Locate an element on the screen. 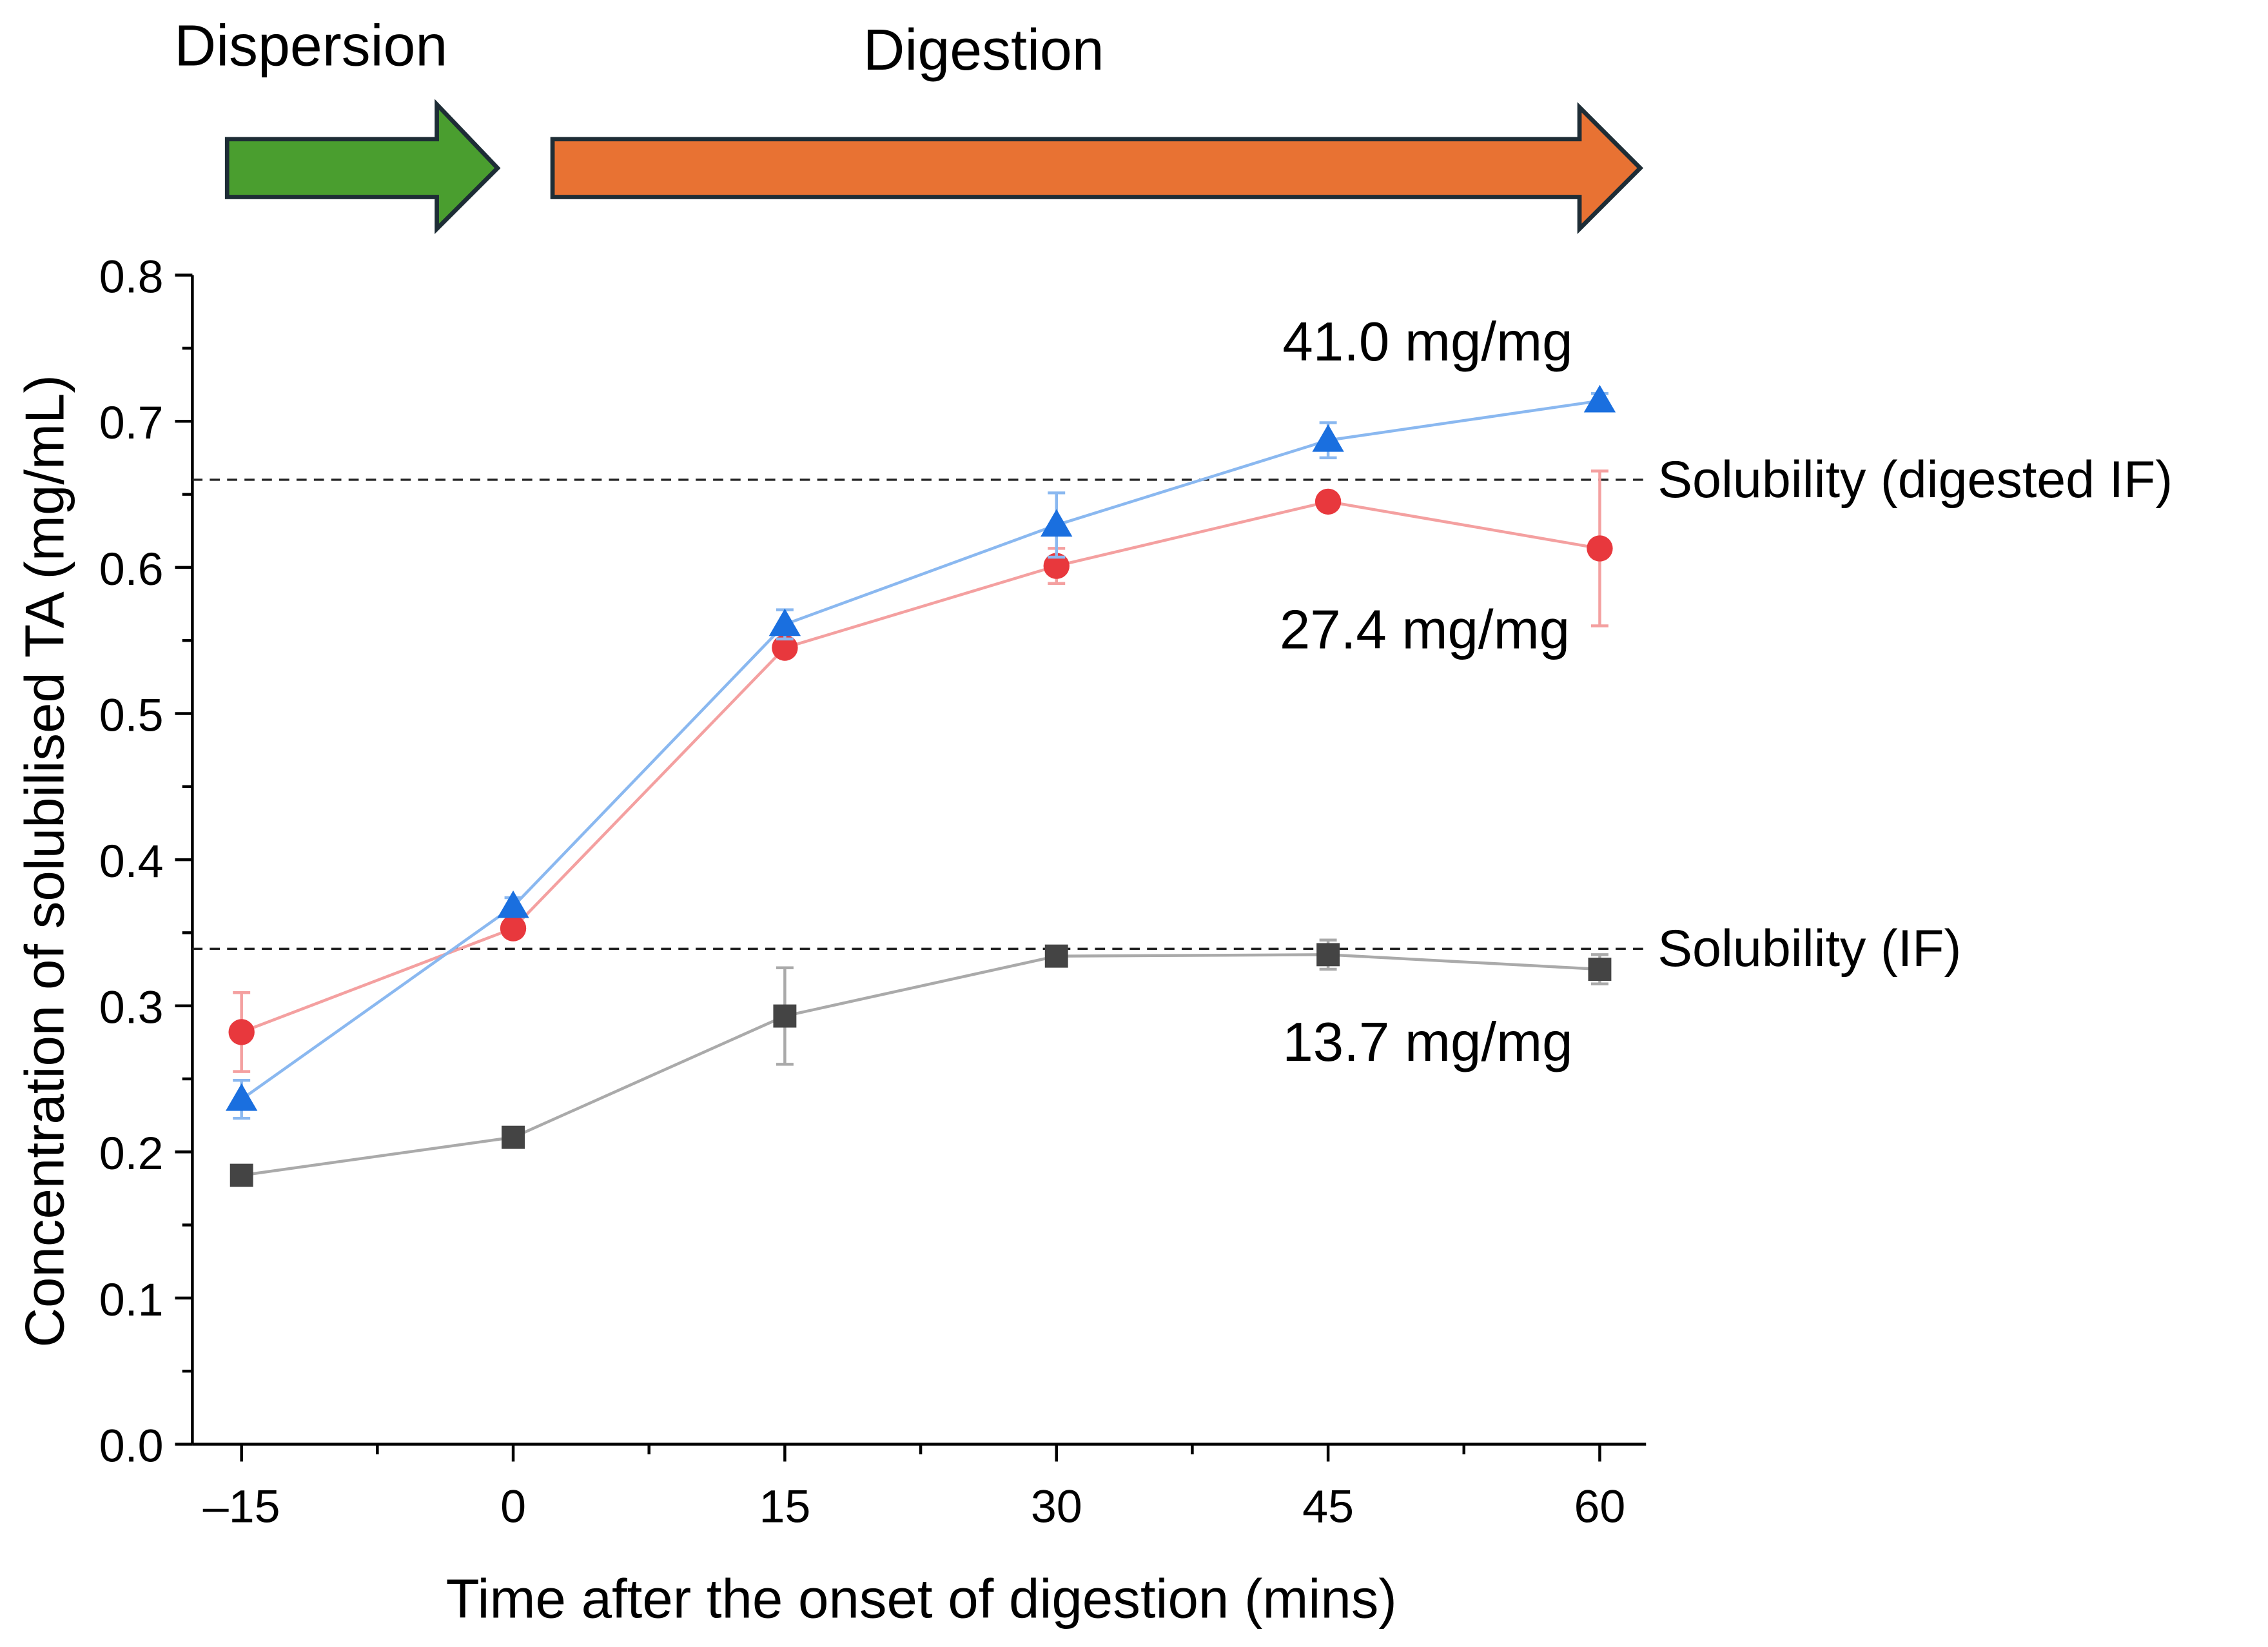  x-tick-label: 30 is located at coordinates (1056, 1507).